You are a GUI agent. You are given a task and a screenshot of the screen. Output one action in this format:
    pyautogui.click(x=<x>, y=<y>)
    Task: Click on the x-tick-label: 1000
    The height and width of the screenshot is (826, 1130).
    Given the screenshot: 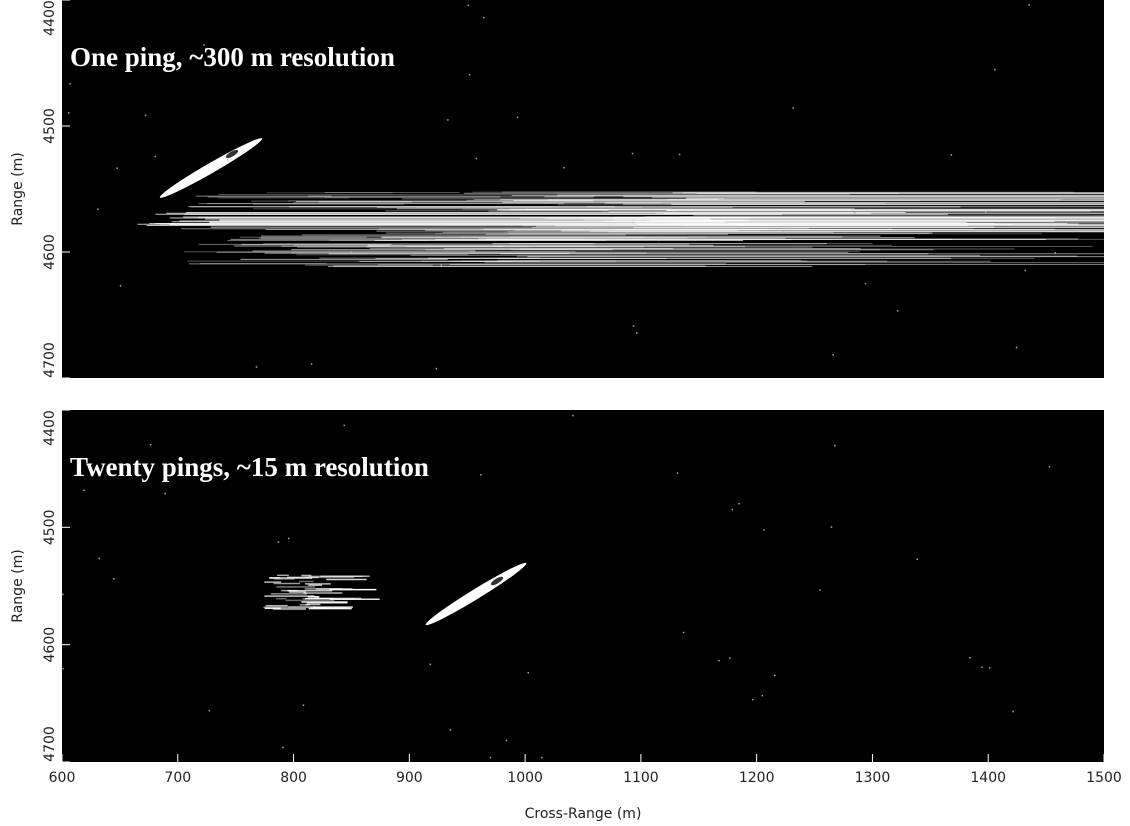 What is the action you would take?
    pyautogui.click(x=525, y=778)
    